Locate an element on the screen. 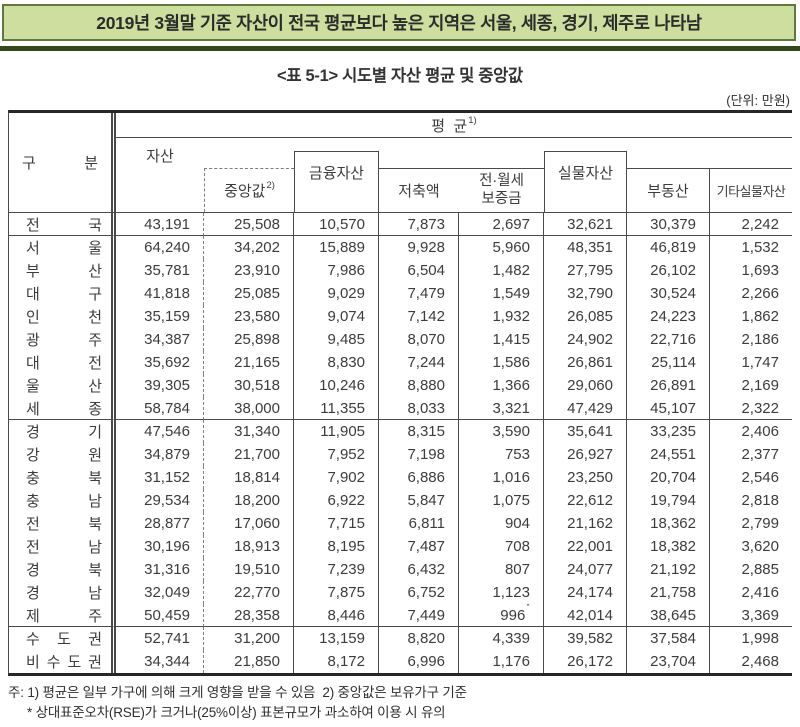 Image resolution: width=800 pixels, height=727 pixels. value-cell: 1,932 is located at coordinates (501, 316).